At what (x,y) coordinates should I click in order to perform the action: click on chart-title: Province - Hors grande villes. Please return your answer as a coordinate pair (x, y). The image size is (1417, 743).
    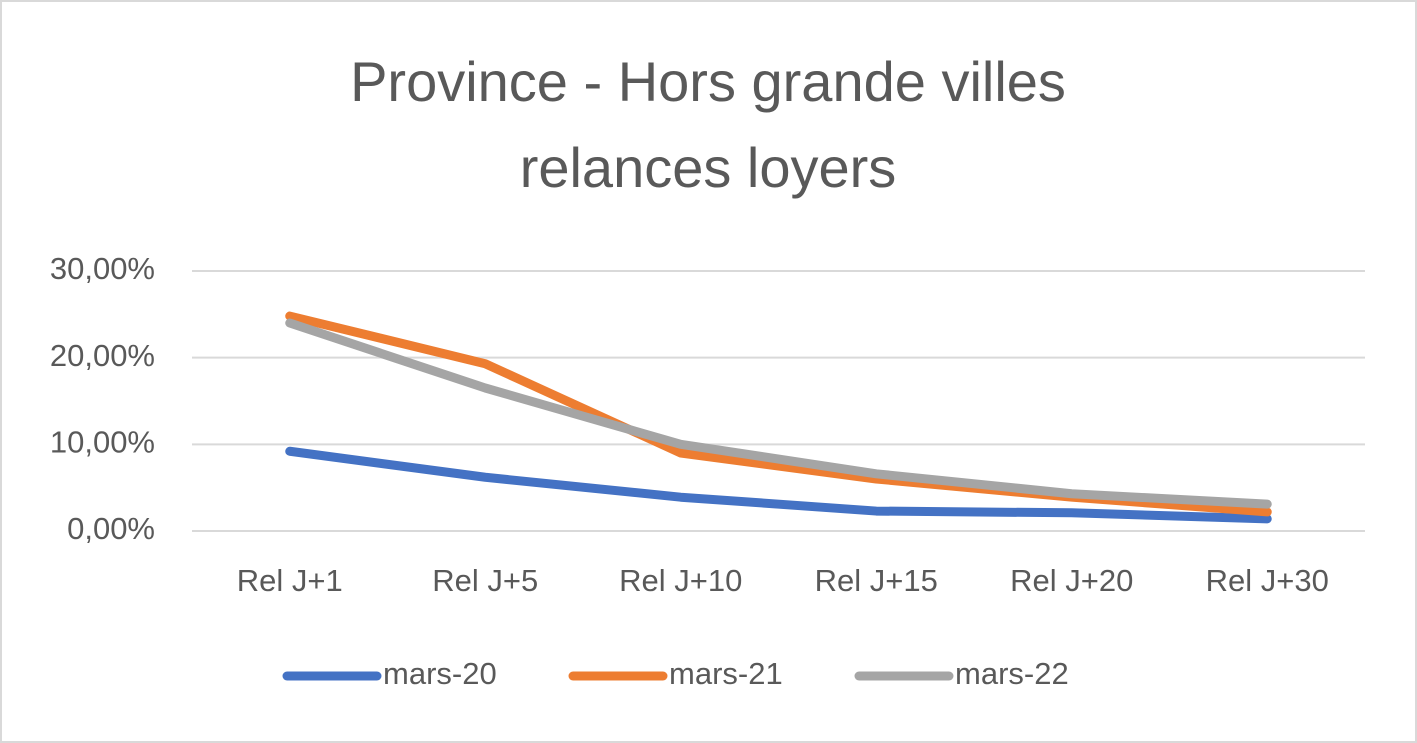
    Looking at the image, I should click on (708, 81).